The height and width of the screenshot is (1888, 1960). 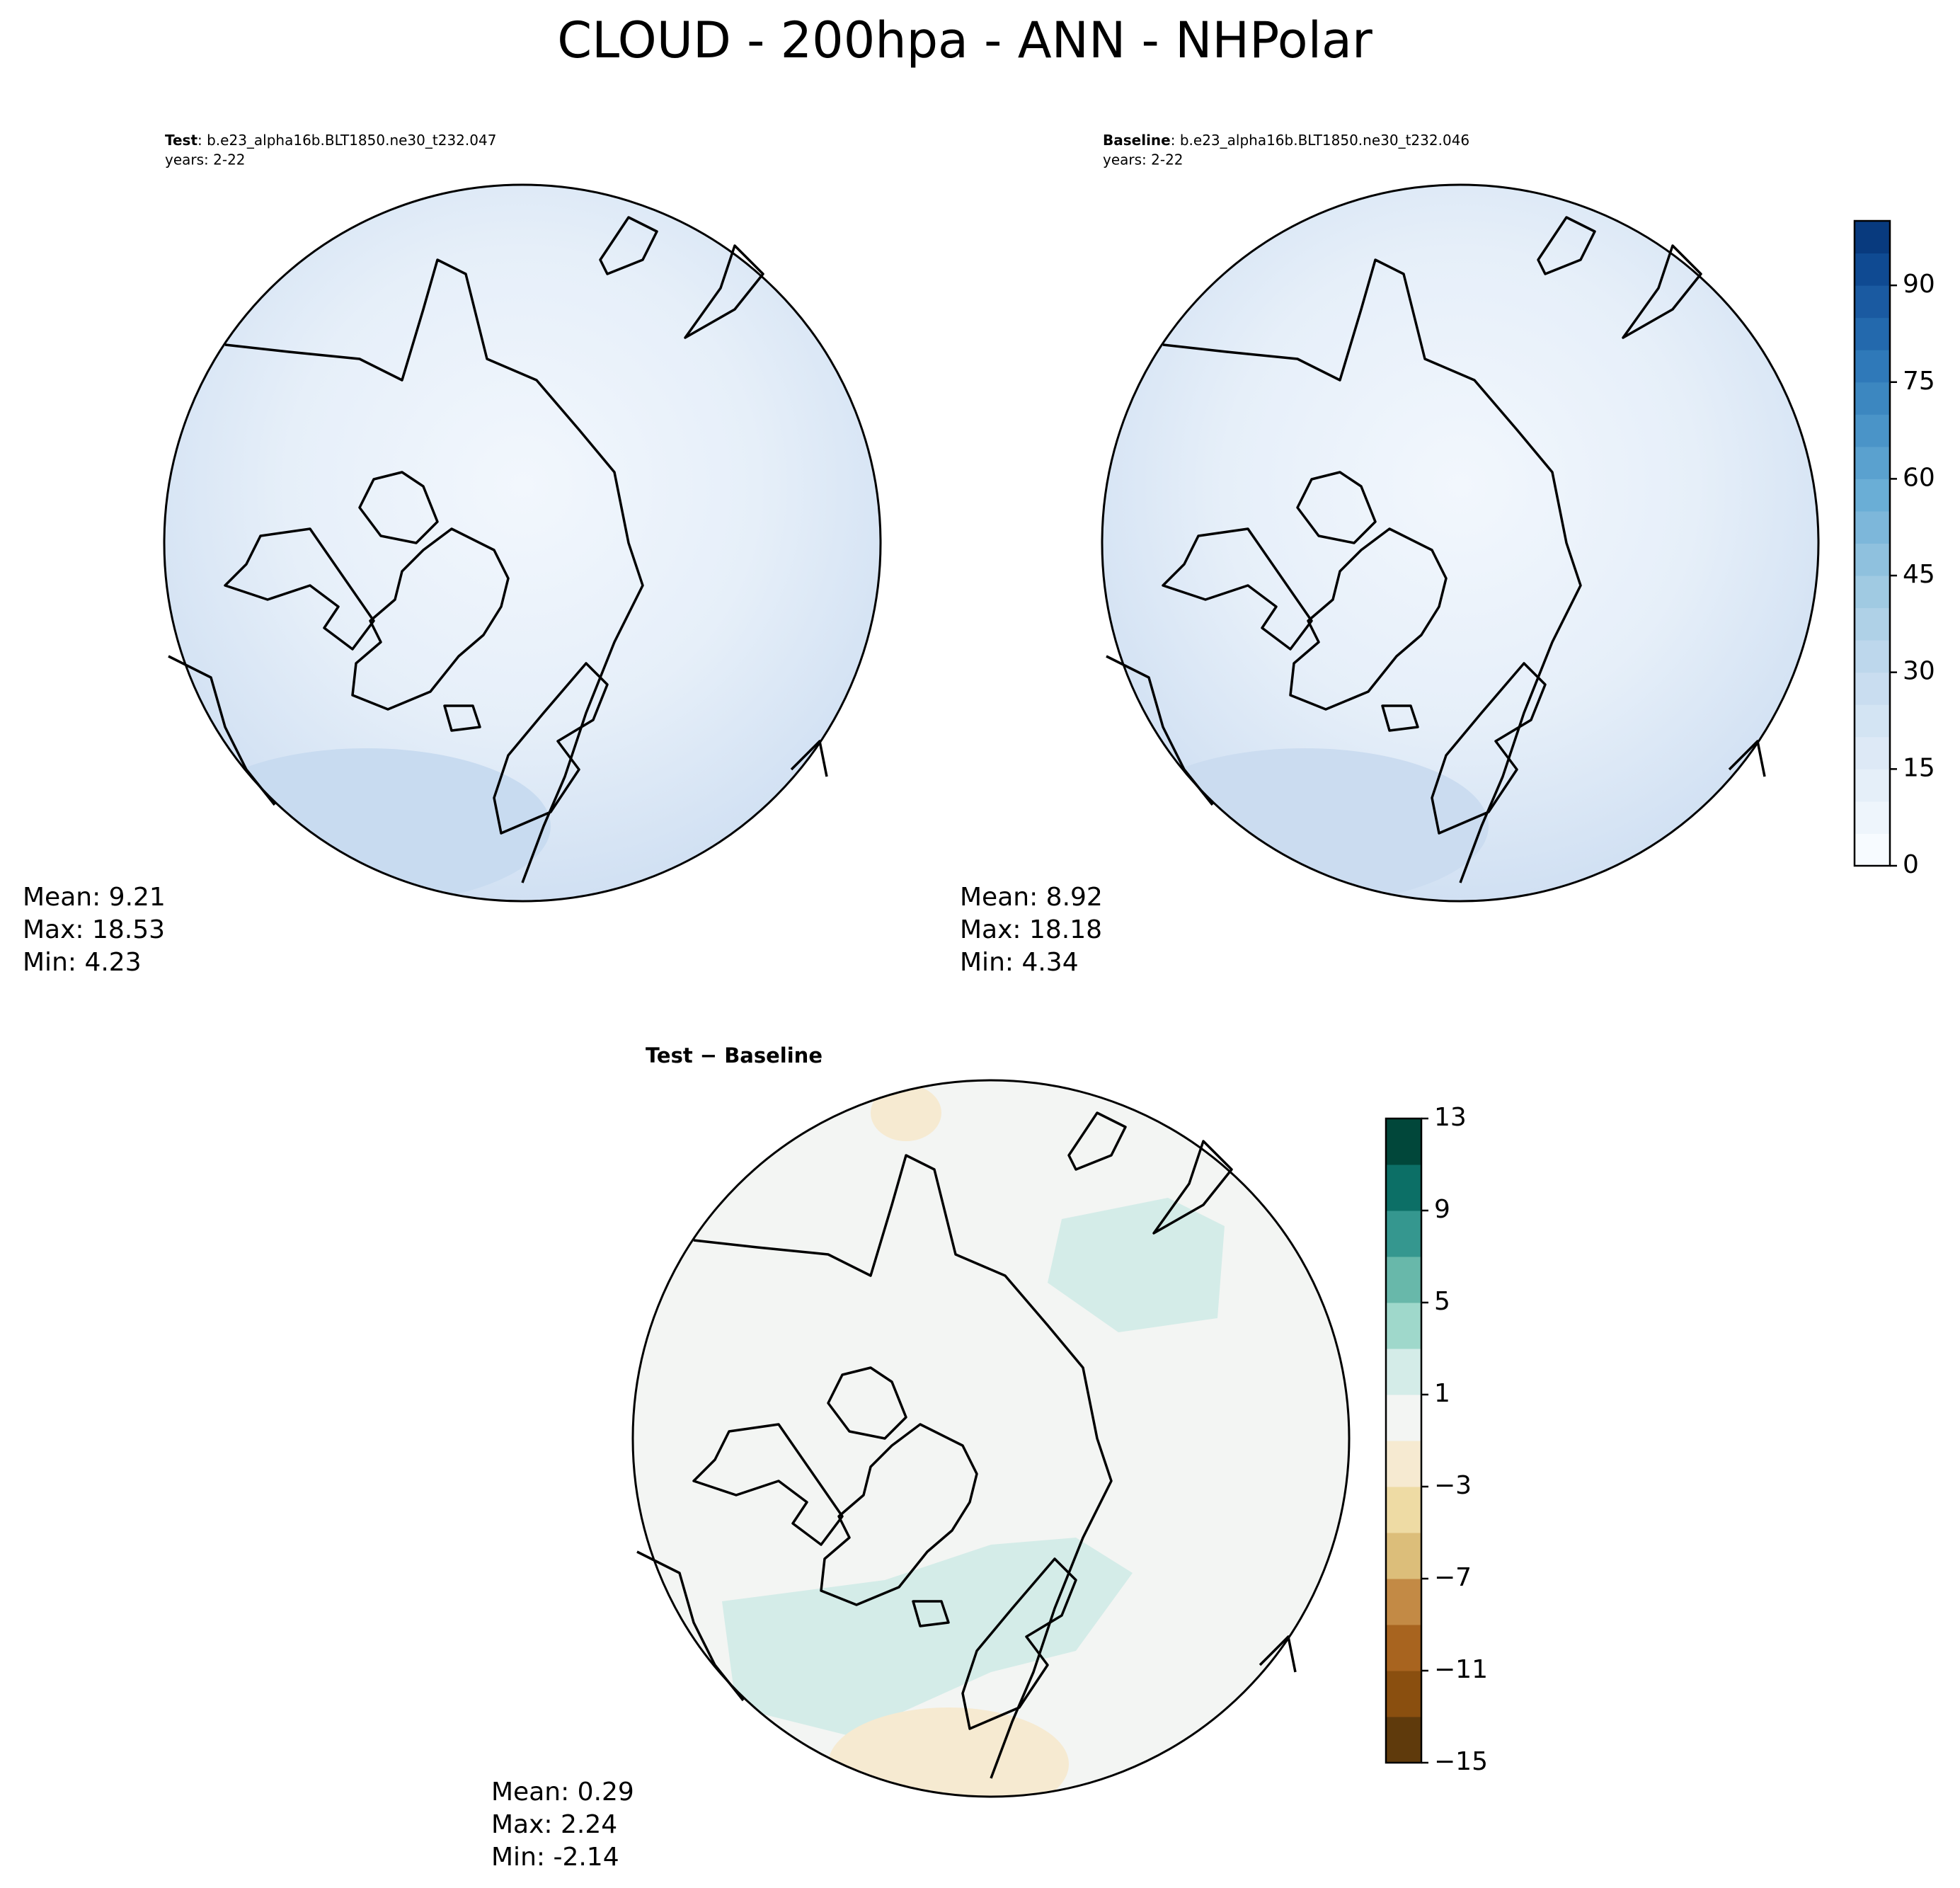 What do you see at coordinates (1320, 140) in the screenshot?
I see `case-id: : b.e23_alpha16b.BLT1850.ne30_t232.046` at bounding box center [1320, 140].